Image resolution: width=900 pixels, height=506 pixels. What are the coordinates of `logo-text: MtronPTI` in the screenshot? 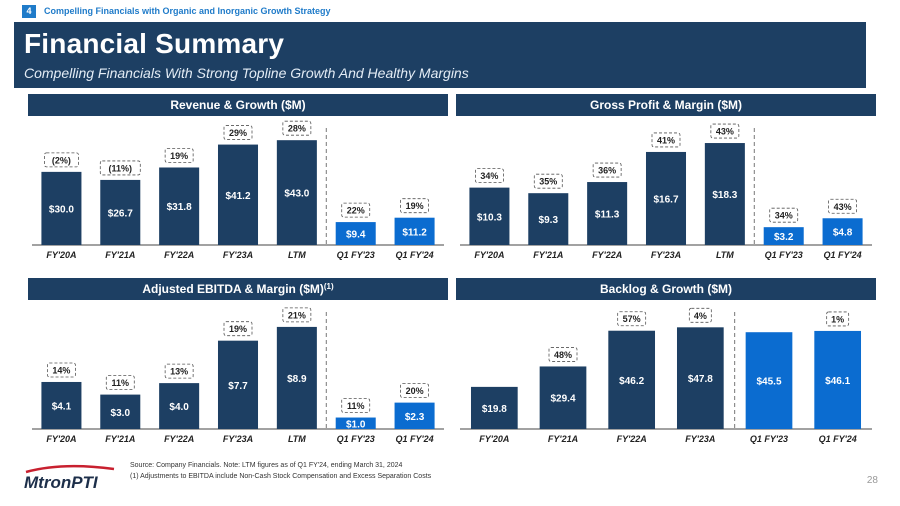 It's located at (61, 482).